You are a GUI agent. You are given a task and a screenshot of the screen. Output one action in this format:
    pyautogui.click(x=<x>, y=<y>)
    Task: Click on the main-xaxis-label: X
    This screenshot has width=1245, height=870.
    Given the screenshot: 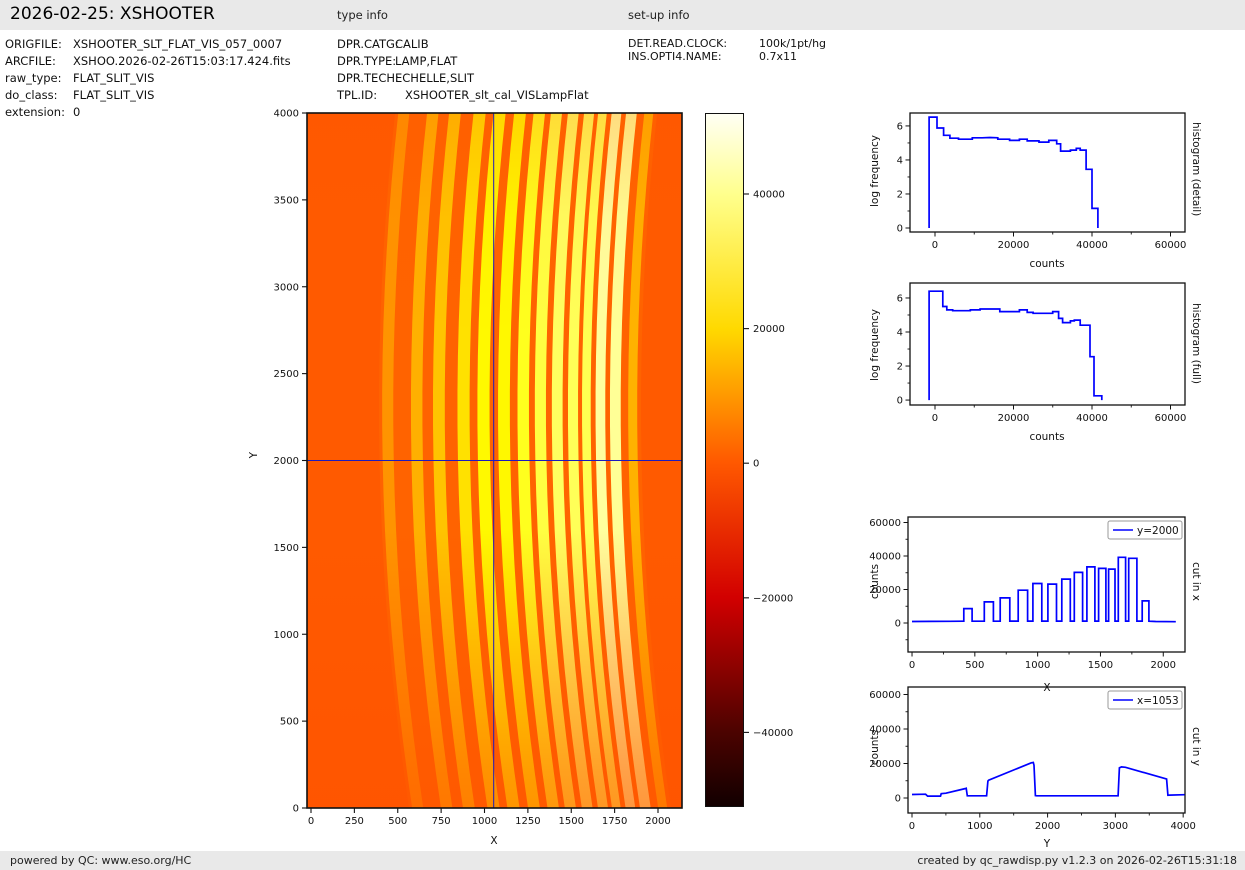 What is the action you would take?
    pyautogui.click(x=494, y=841)
    